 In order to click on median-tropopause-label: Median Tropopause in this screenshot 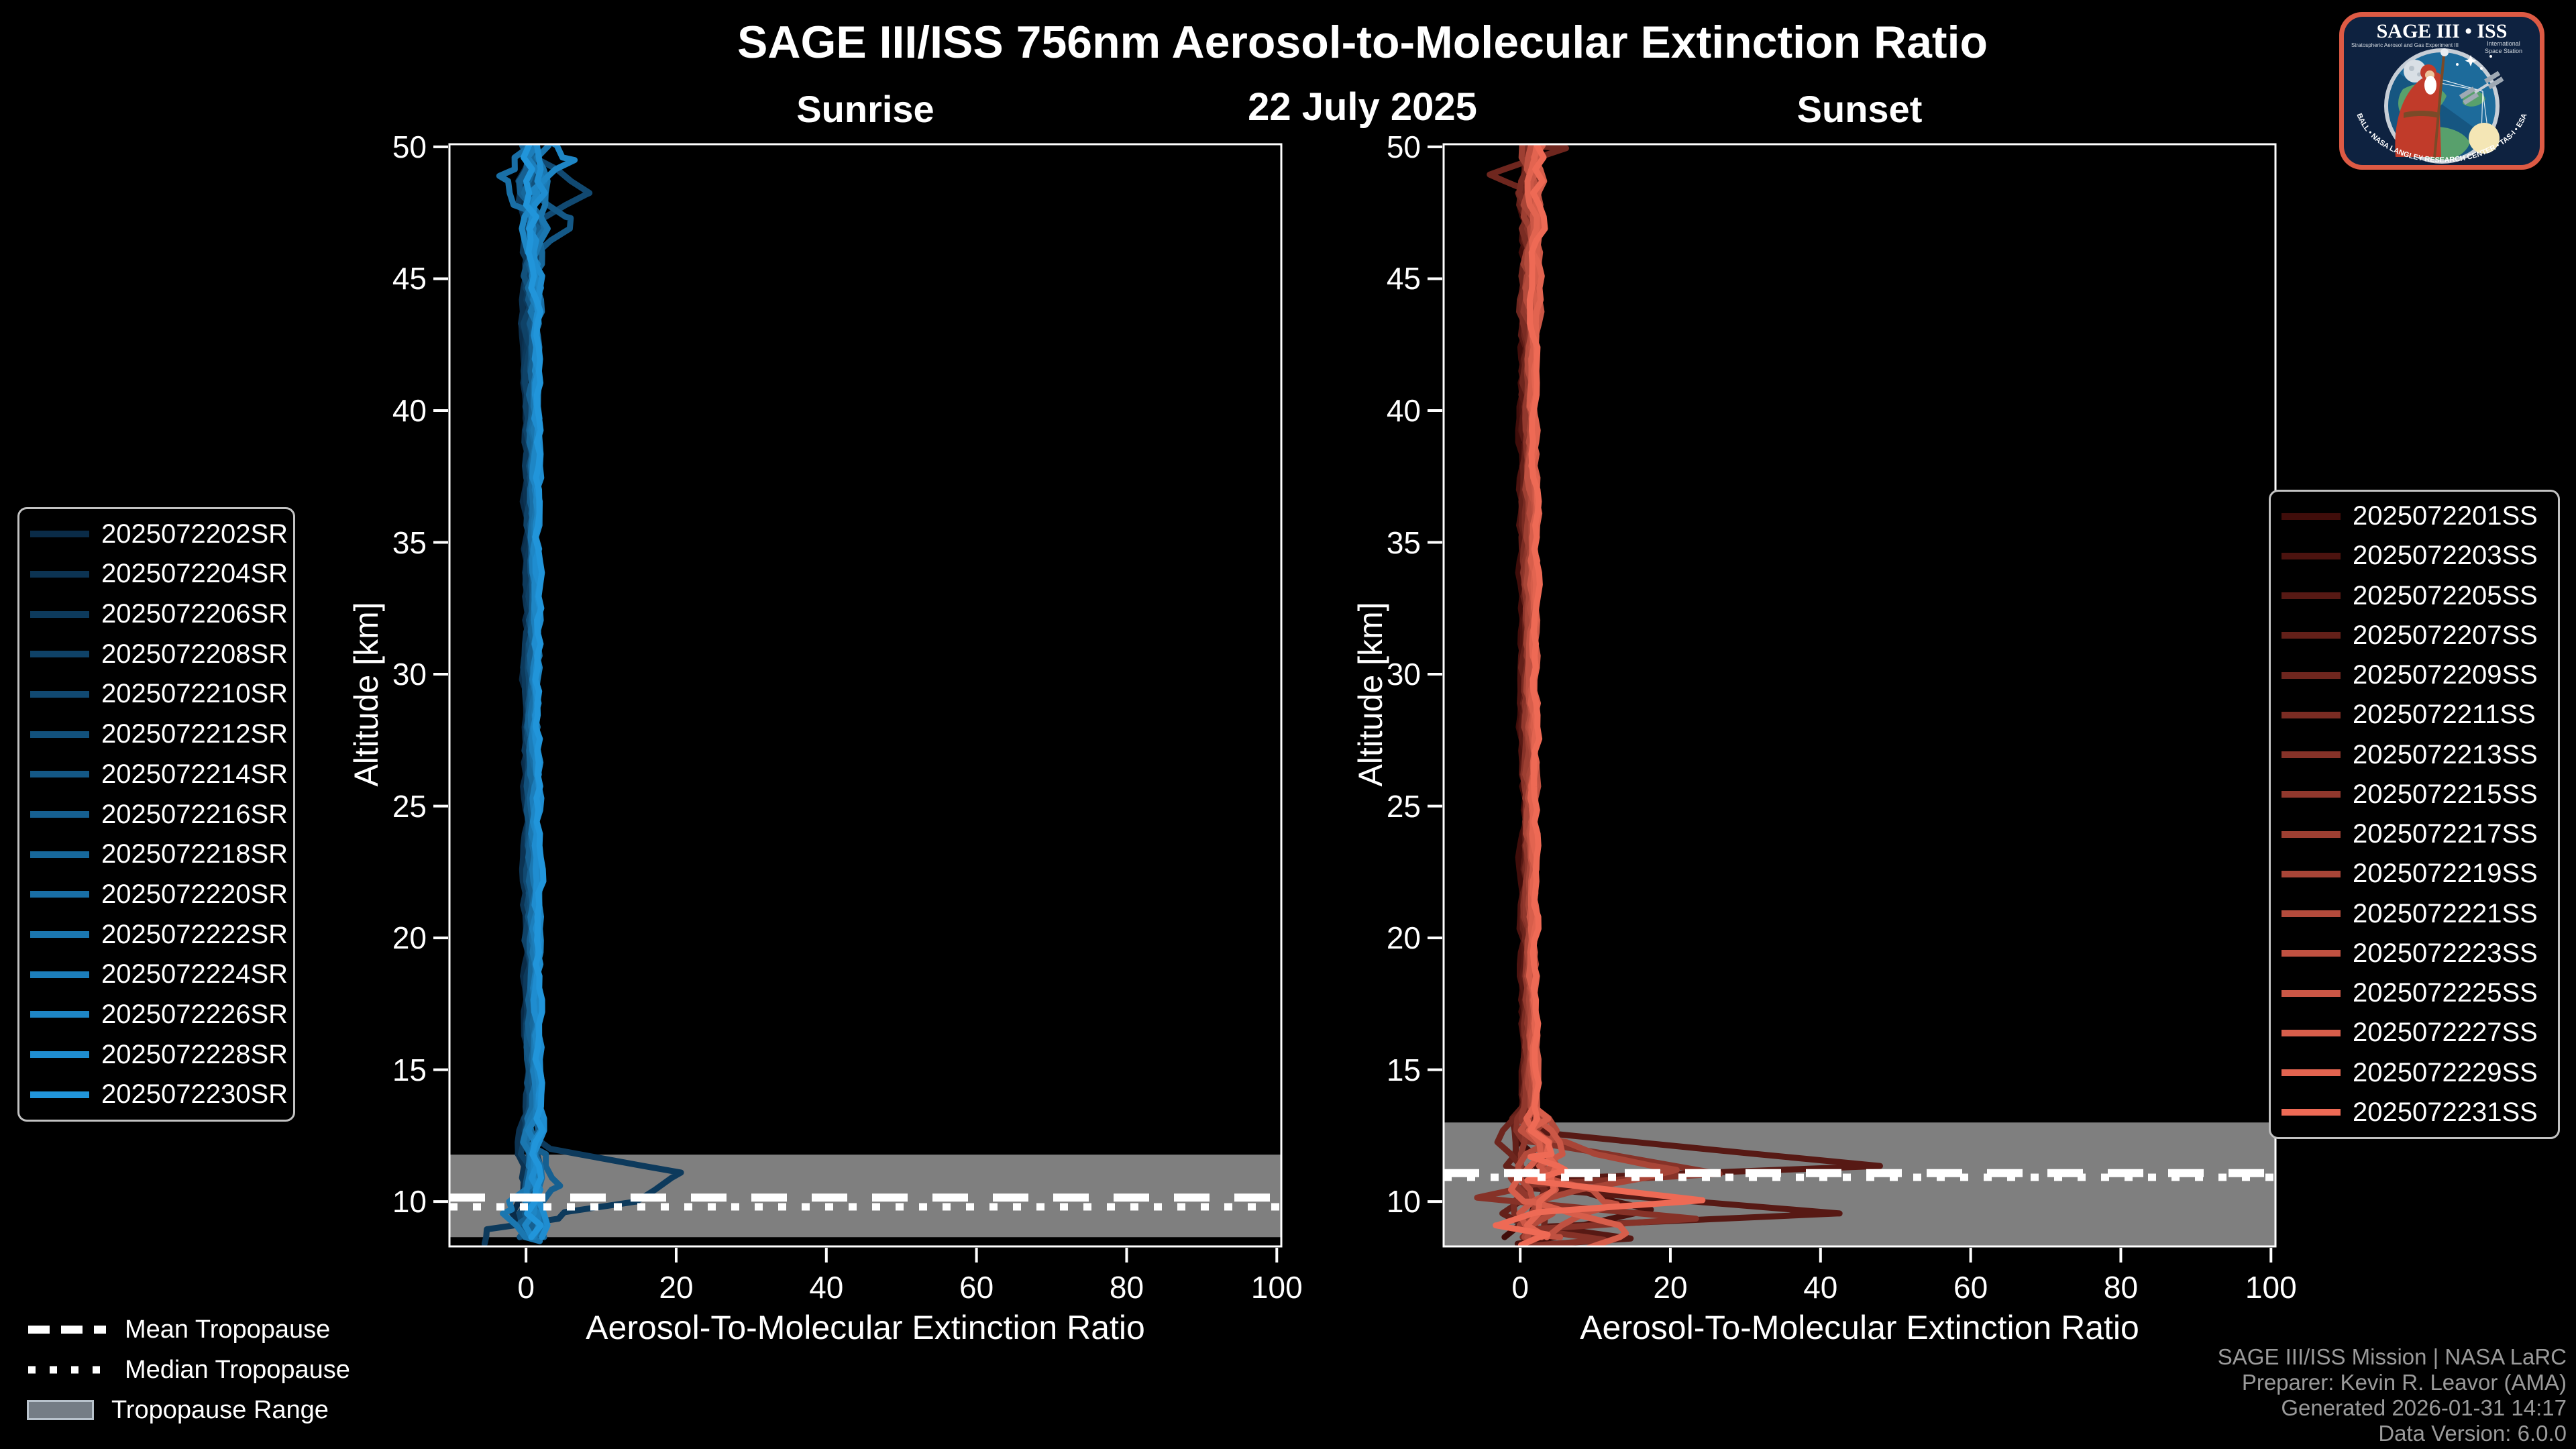, I will do `click(237, 1369)`.